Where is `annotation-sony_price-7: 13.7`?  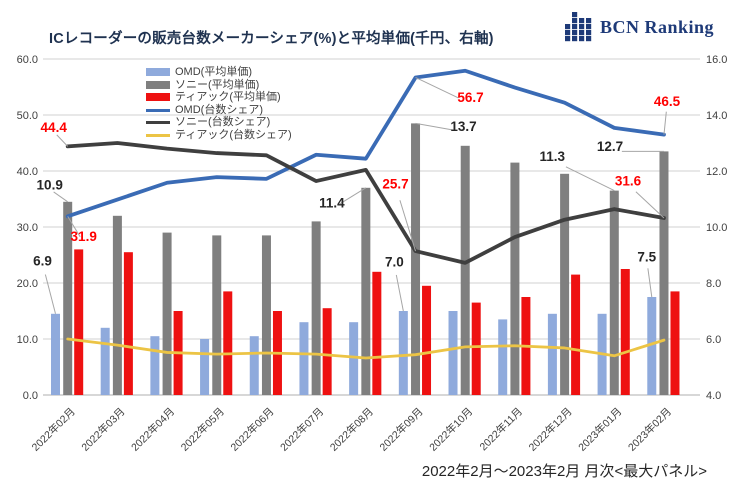 annotation-sony_price-7: 13.7 is located at coordinates (463, 126).